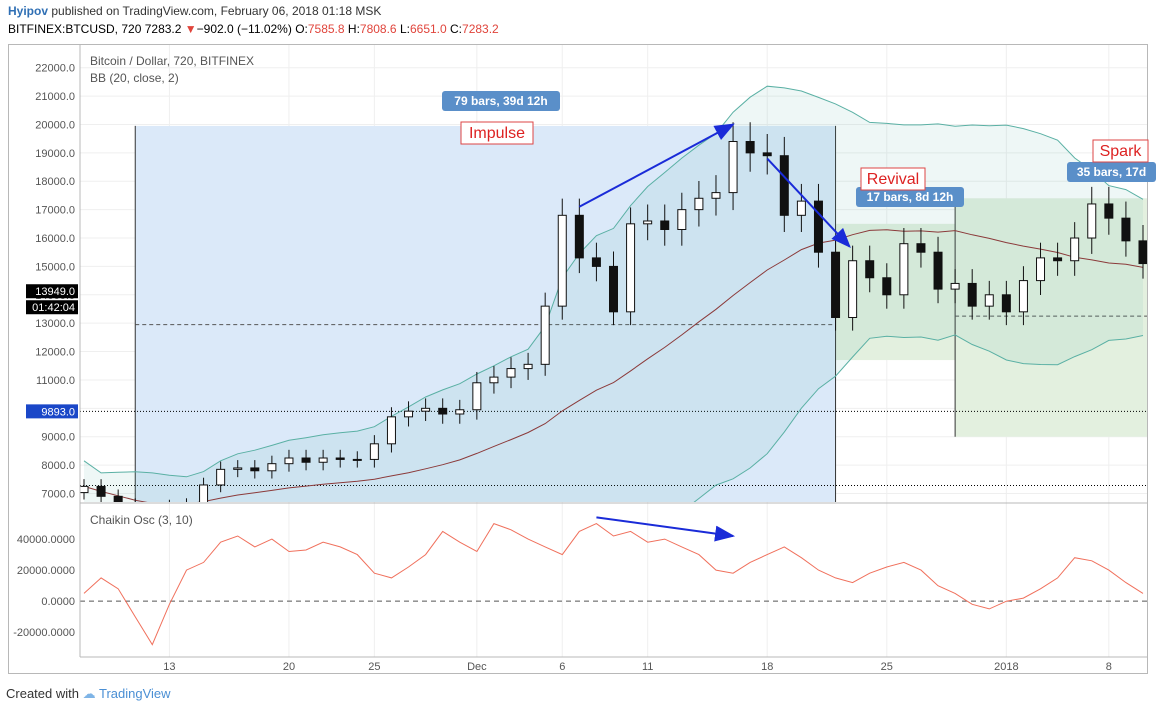 Image resolution: width=1156 pixels, height=712 pixels. Describe the element at coordinates (55, 125) in the screenshot. I see `y-tick-label: 20000.0` at that location.